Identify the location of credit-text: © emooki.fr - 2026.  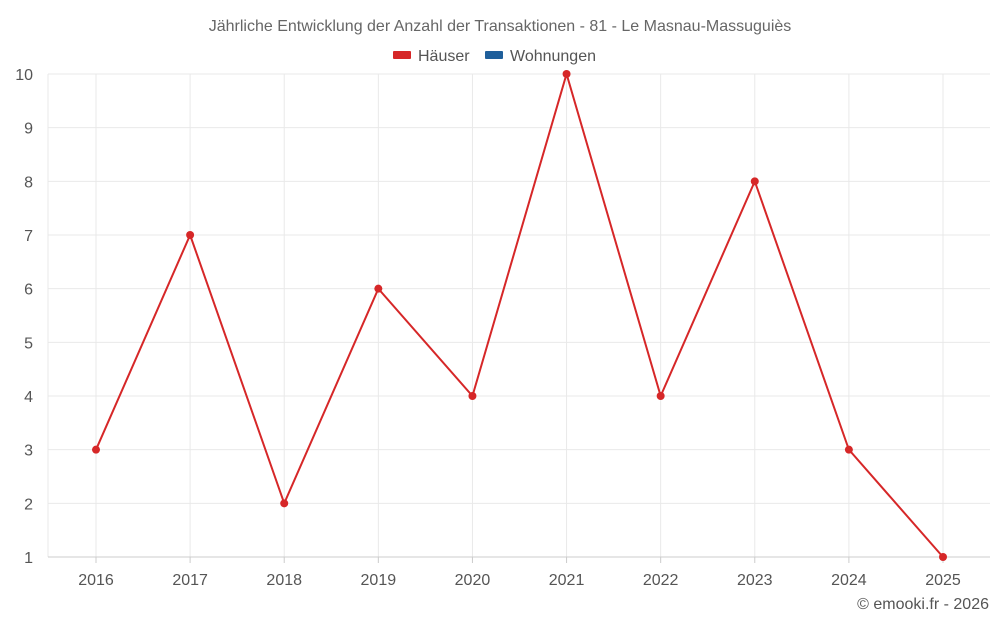
(923, 604).